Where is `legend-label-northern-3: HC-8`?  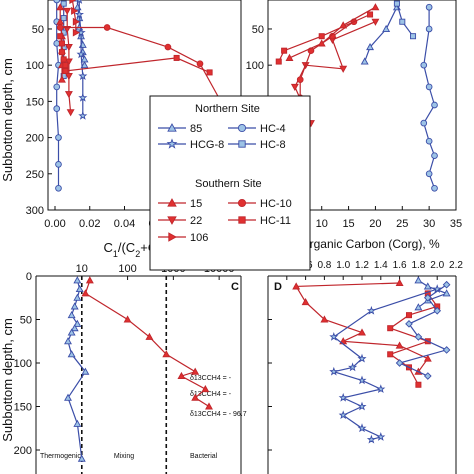 legend-label-northern-3: HC-8 is located at coordinates (273, 145).